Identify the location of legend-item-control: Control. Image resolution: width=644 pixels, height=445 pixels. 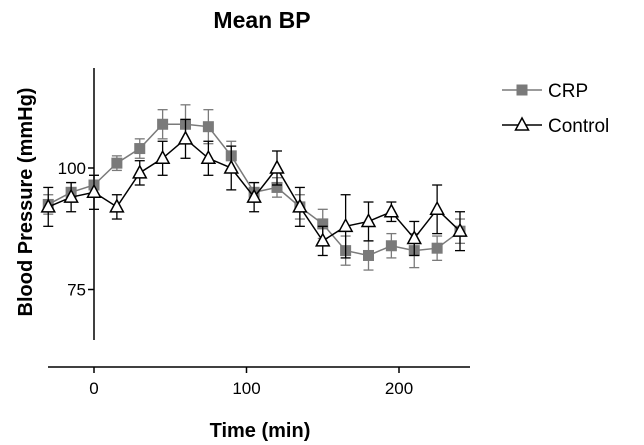
(555, 126).